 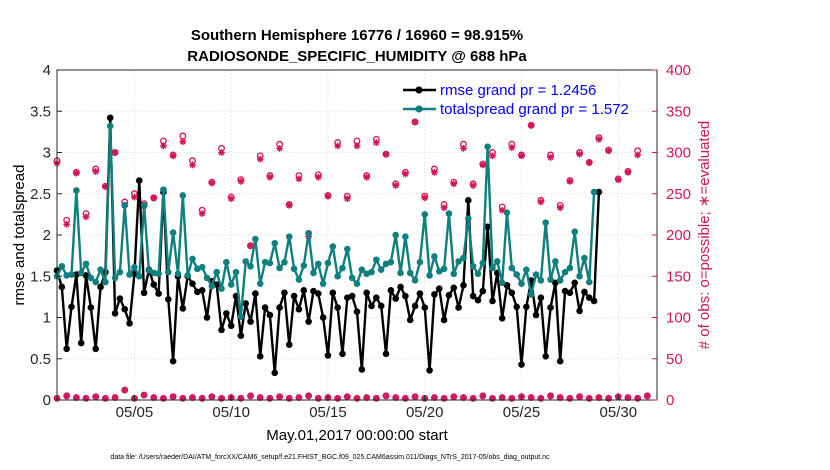 I want to click on y-tick-label-right: 200, so click(x=678, y=235).